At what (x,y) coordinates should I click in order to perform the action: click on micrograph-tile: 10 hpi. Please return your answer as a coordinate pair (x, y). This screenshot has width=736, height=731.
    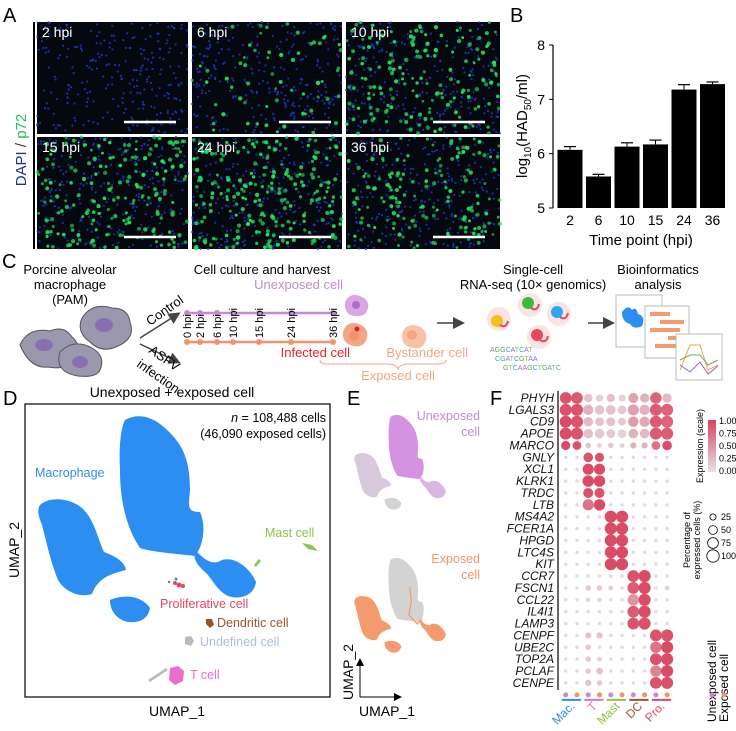
    Looking at the image, I should click on (423, 78).